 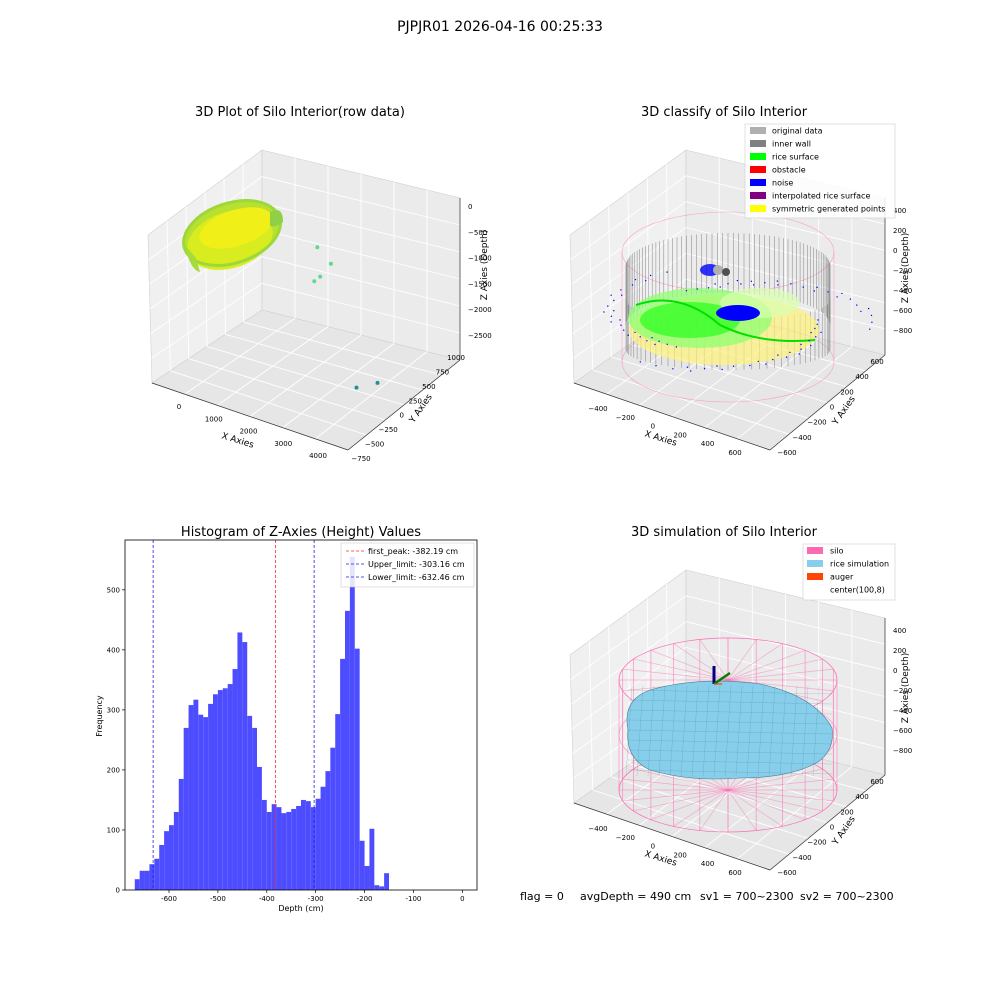 I want to click on p2-rice-surface-points, so click(x=723, y=326).